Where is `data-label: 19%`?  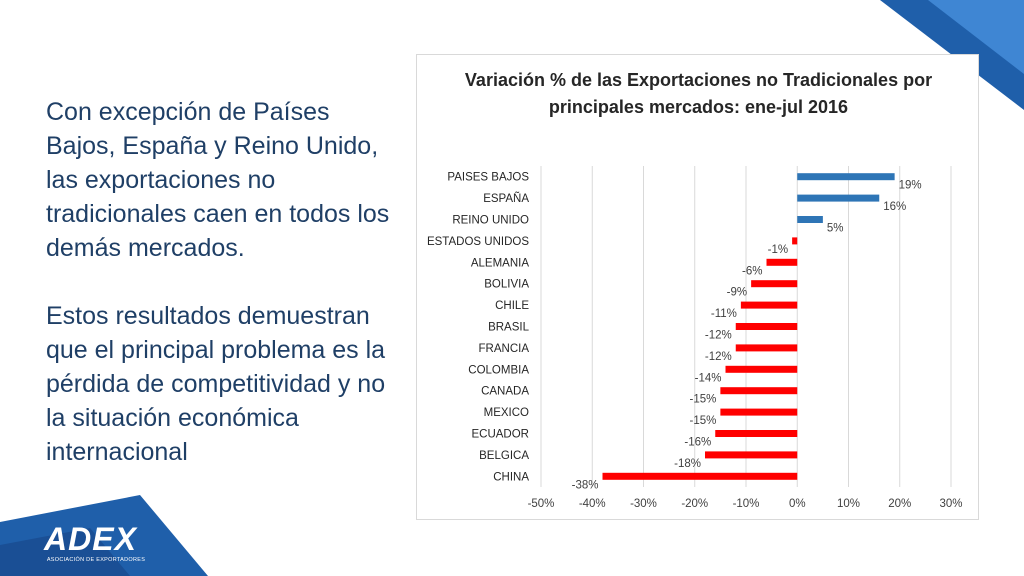
data-label: 19% is located at coordinates (910, 186).